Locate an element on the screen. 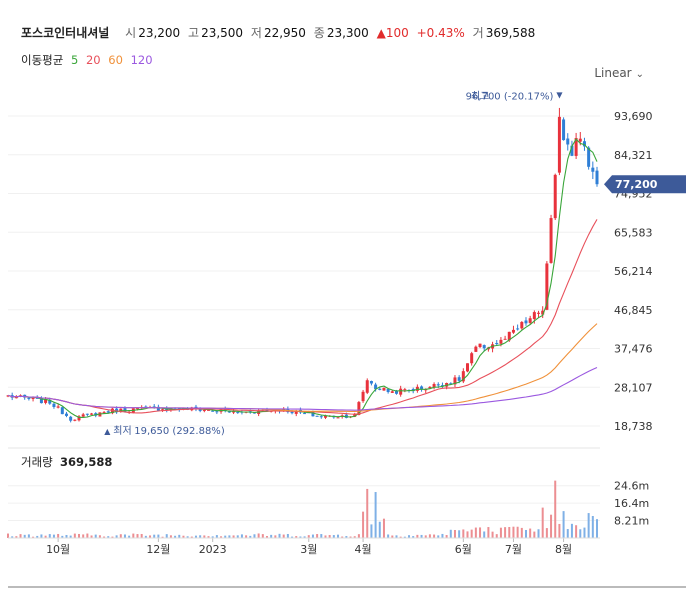 Image resolution: width=690 pixels, height=591 pixels. price-tick-label: 37,476 is located at coordinates (633, 349).